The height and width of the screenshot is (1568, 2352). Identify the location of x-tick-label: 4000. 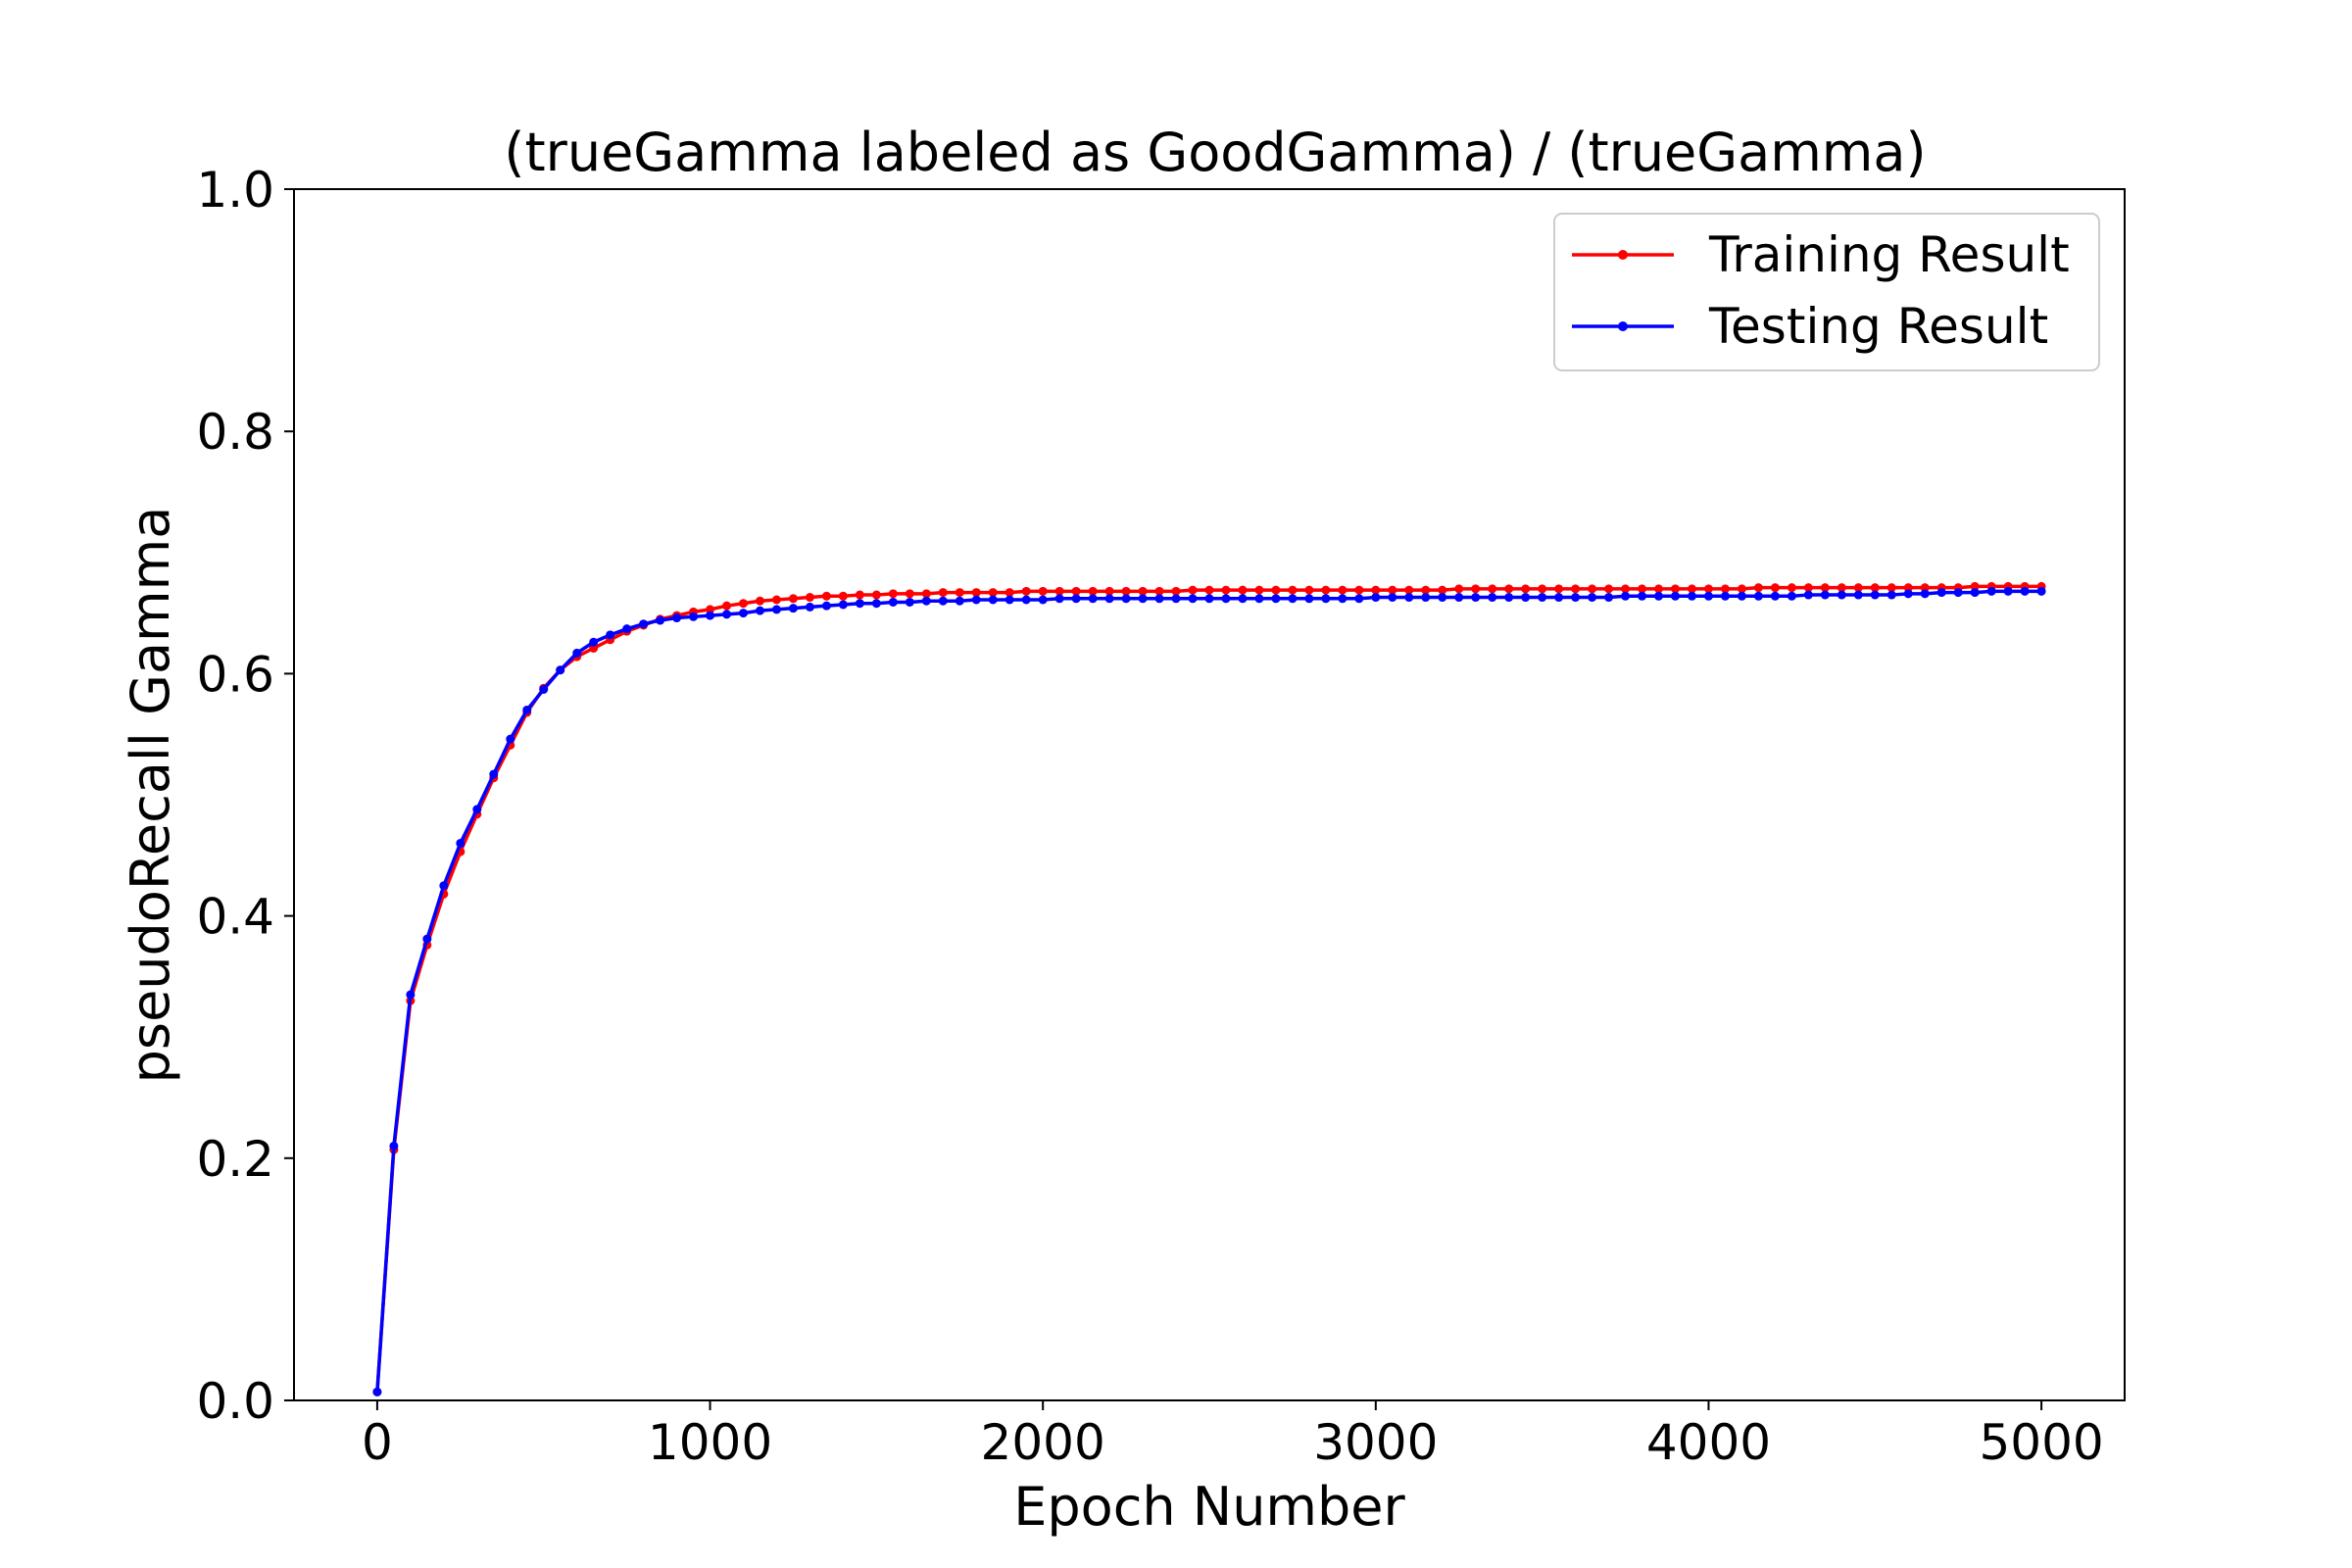
(1708, 1442).